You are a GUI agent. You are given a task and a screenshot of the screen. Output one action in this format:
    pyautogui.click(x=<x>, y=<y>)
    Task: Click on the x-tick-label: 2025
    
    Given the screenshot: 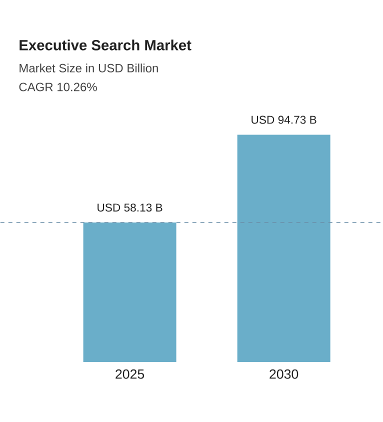 What is the action you would take?
    pyautogui.click(x=130, y=374)
    